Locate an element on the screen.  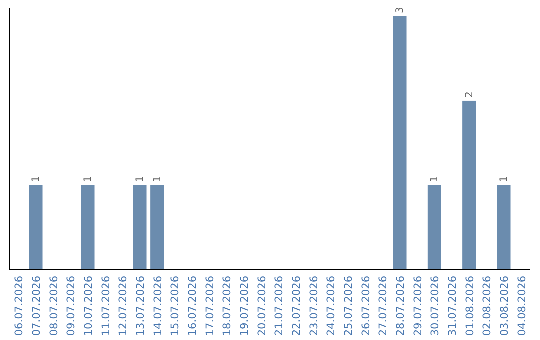
x-tick-label: 18.07.2026 is located at coordinates (228, 306).